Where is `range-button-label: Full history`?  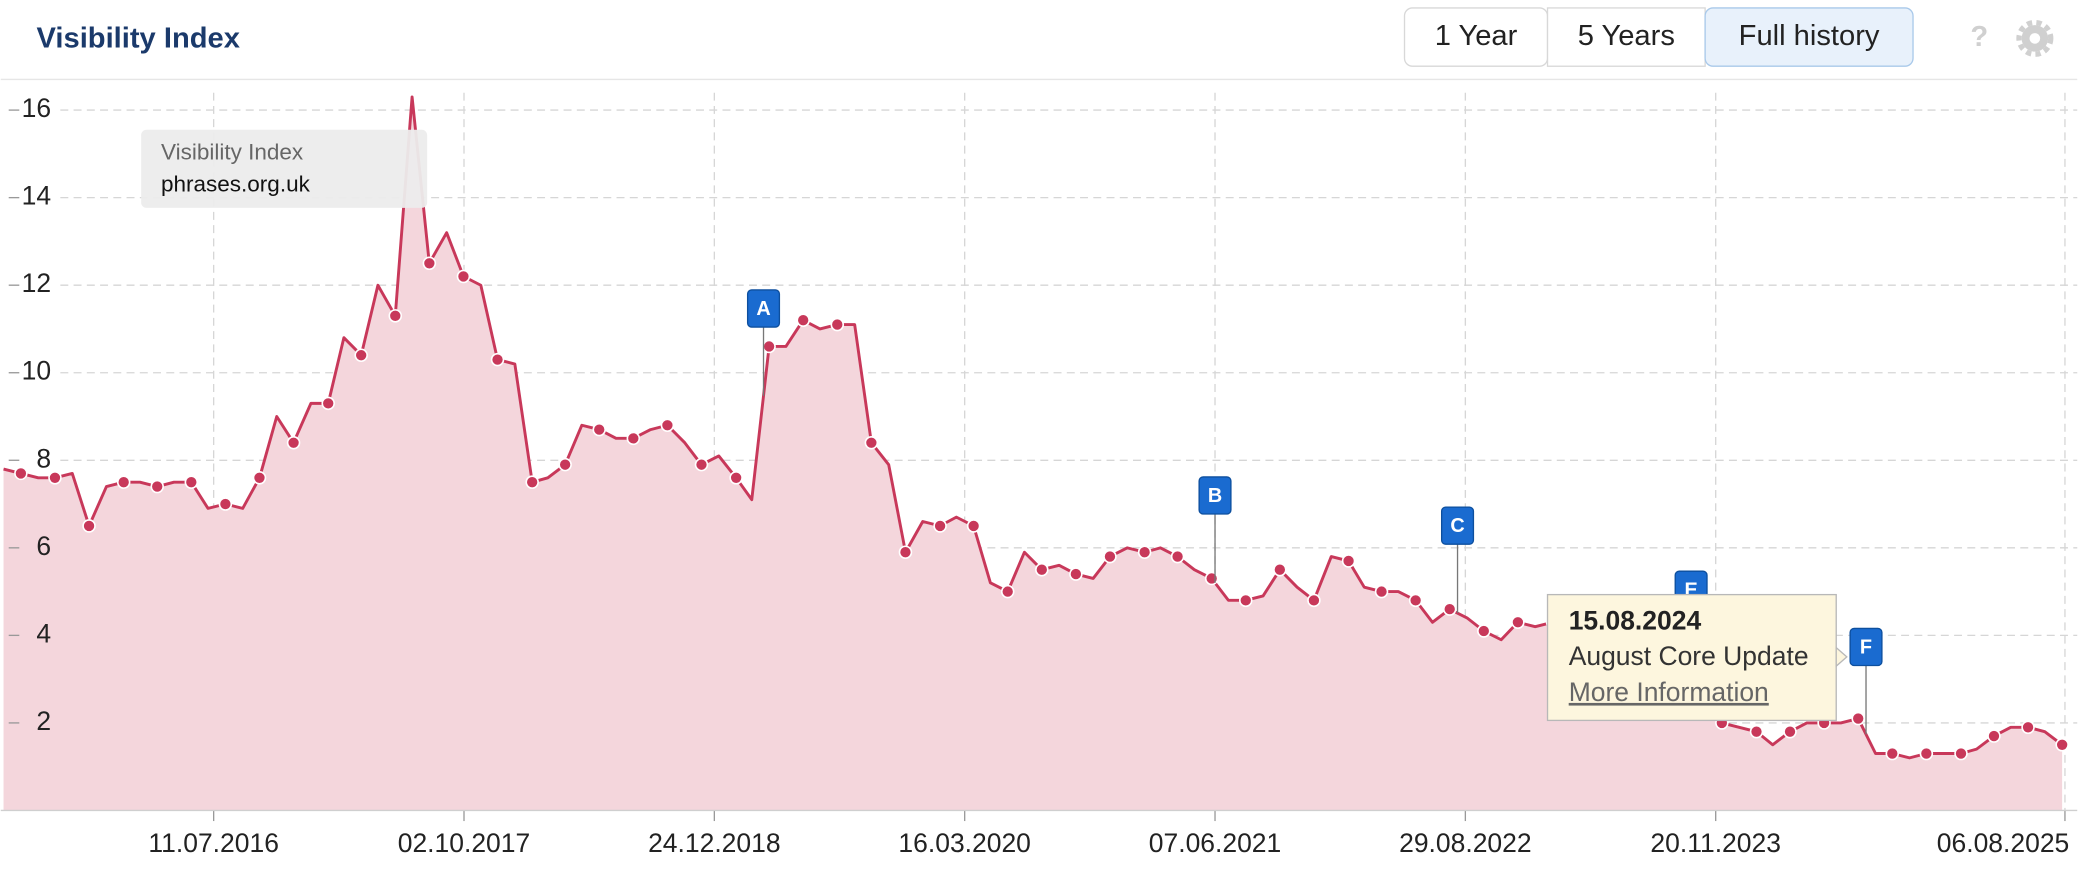 range-button-label: Full history is located at coordinates (1809, 36).